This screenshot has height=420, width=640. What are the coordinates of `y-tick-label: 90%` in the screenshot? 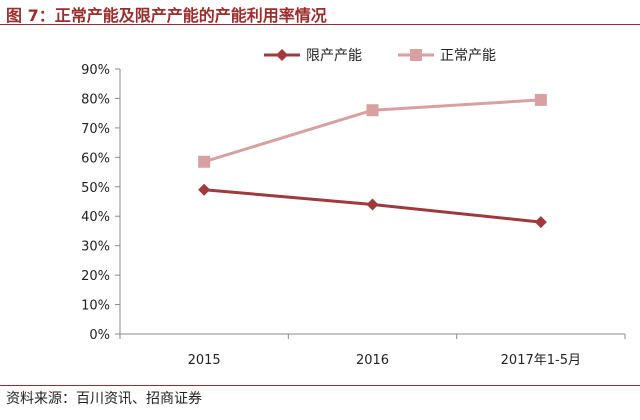 It's located at (95, 70).